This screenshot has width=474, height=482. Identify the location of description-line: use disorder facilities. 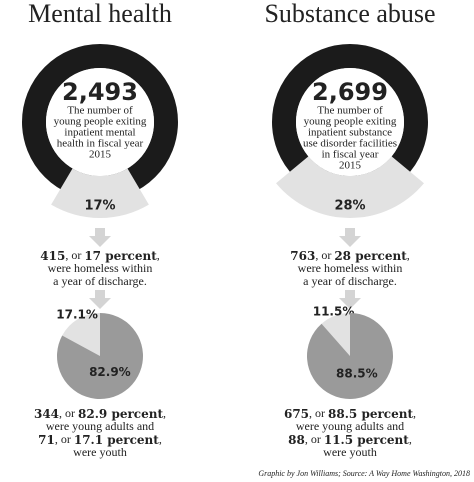
(350, 144).